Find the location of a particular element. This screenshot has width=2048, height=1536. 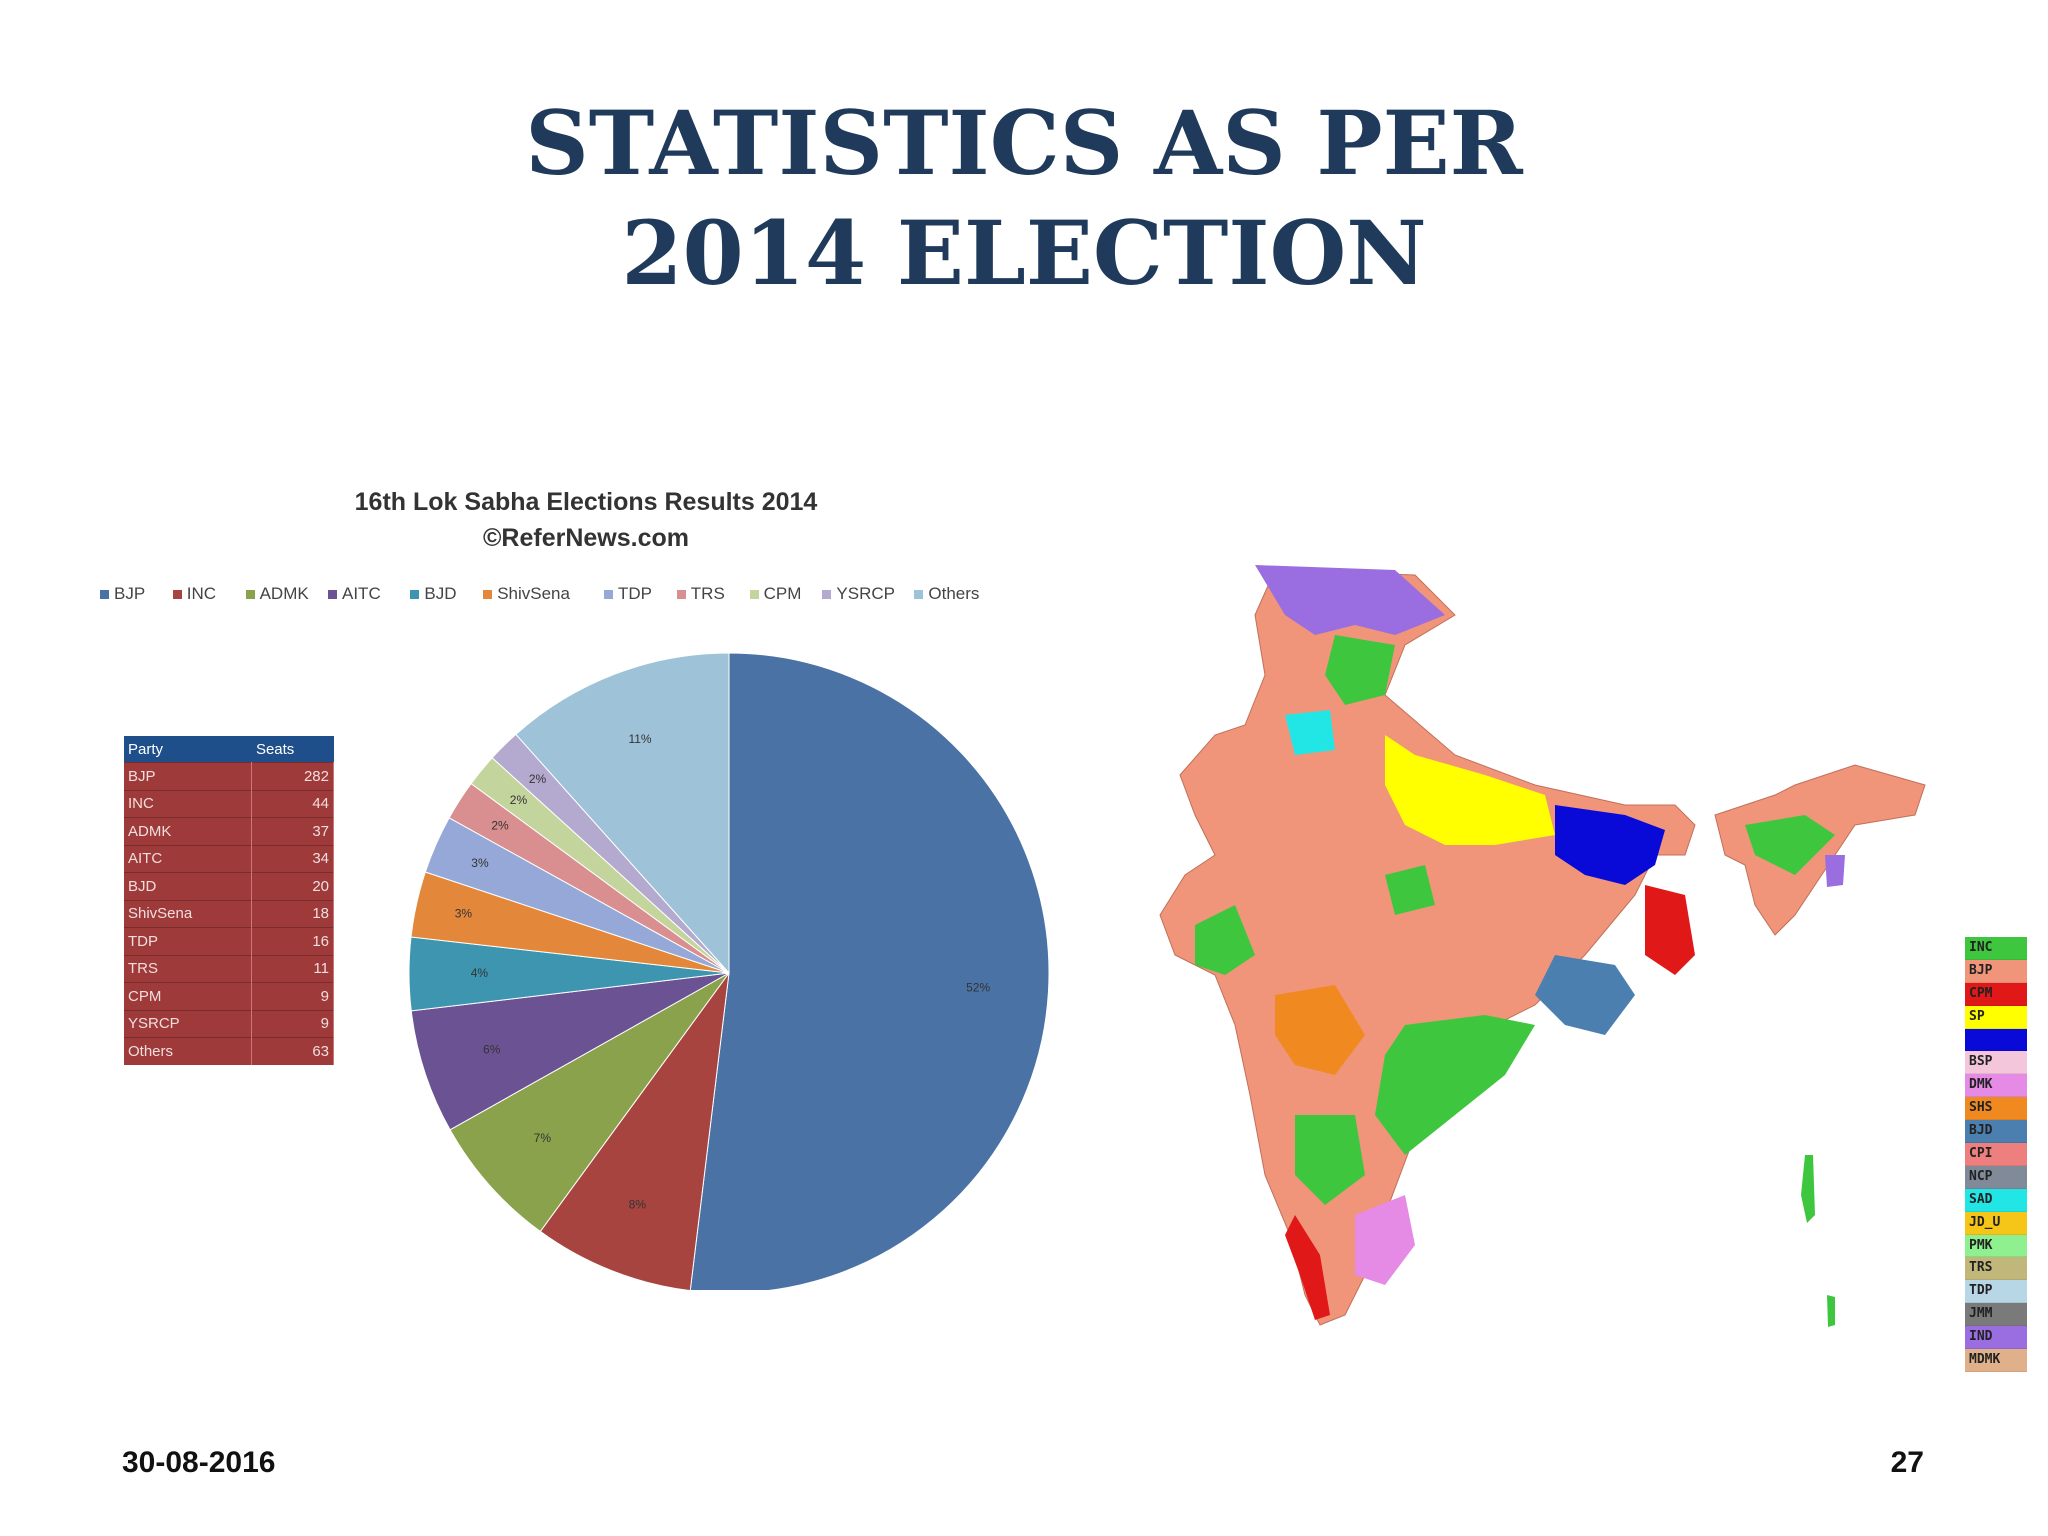

pie-data-label-admk: 7% is located at coordinates (543, 1138).